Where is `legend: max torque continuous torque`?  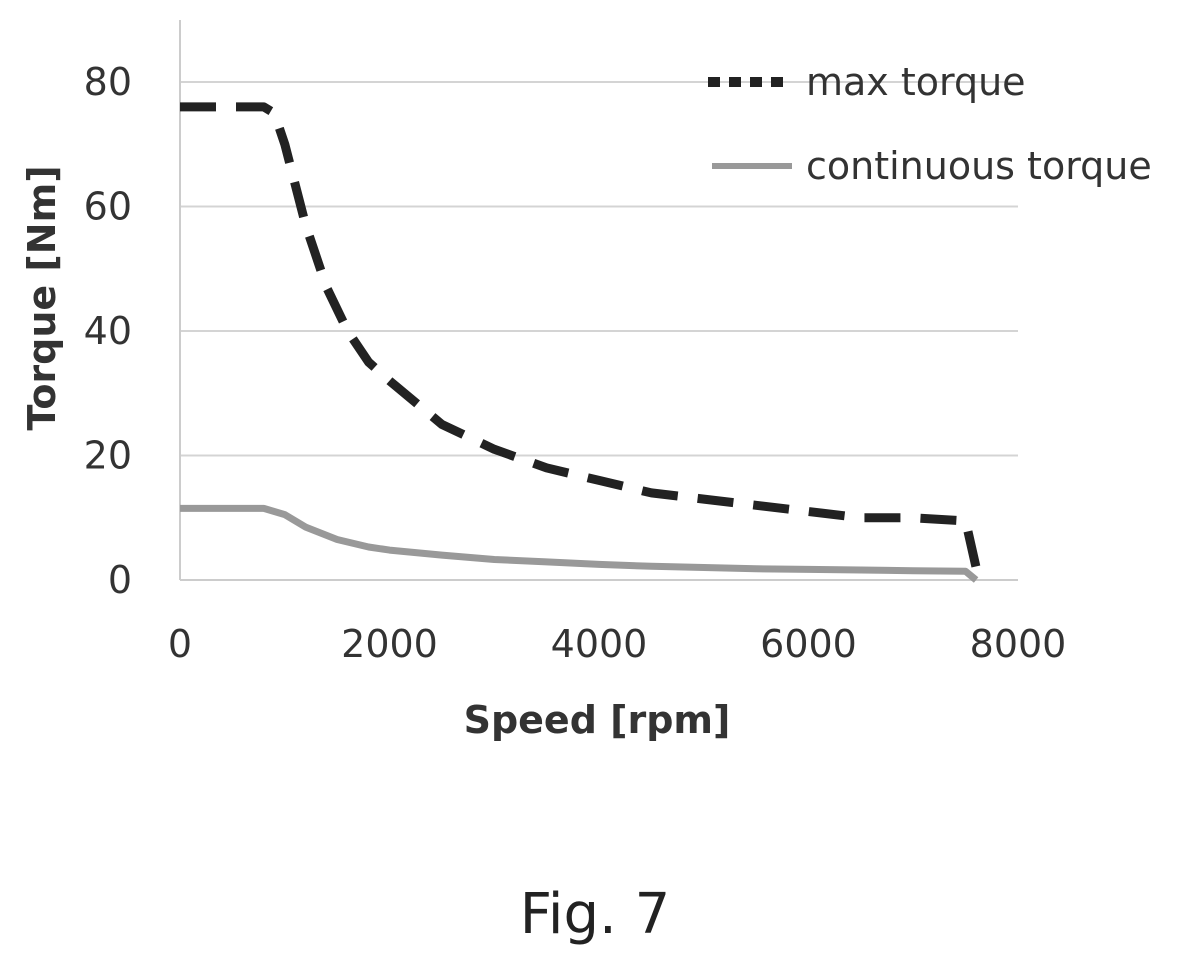 legend: max torque continuous torque is located at coordinates (930, 124).